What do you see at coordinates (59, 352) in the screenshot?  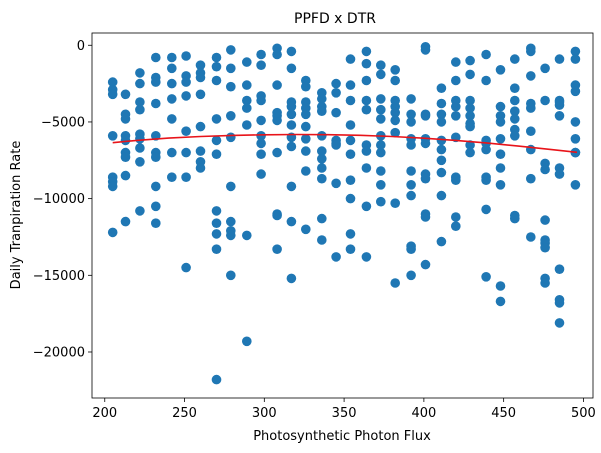 I see `y-tick-label: −20000` at bounding box center [59, 352].